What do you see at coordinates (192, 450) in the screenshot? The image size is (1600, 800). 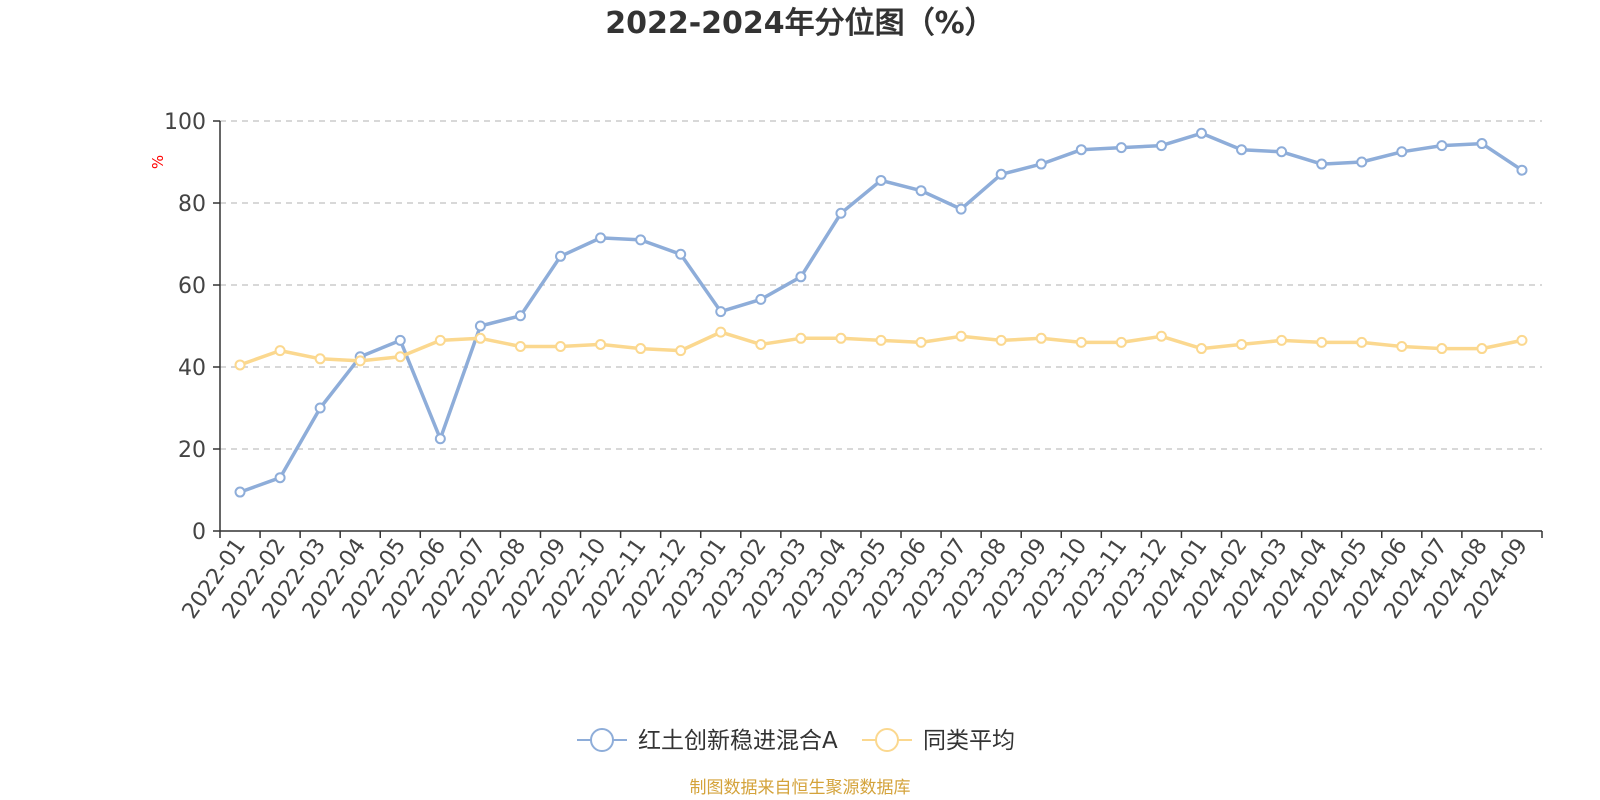 I see `y-tick-label: 20` at bounding box center [192, 450].